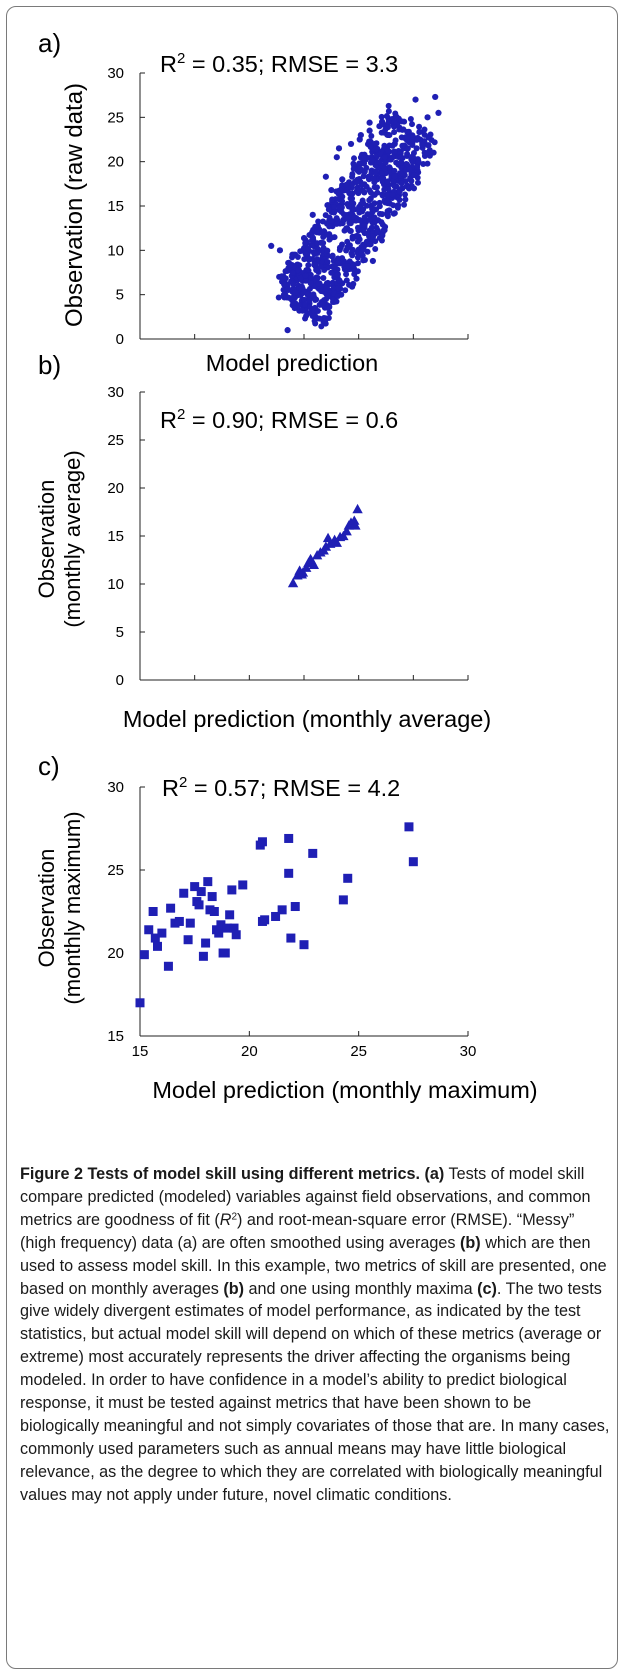 The image size is (625, 1676). I want to click on y-tick-label: 0, so click(120, 680).